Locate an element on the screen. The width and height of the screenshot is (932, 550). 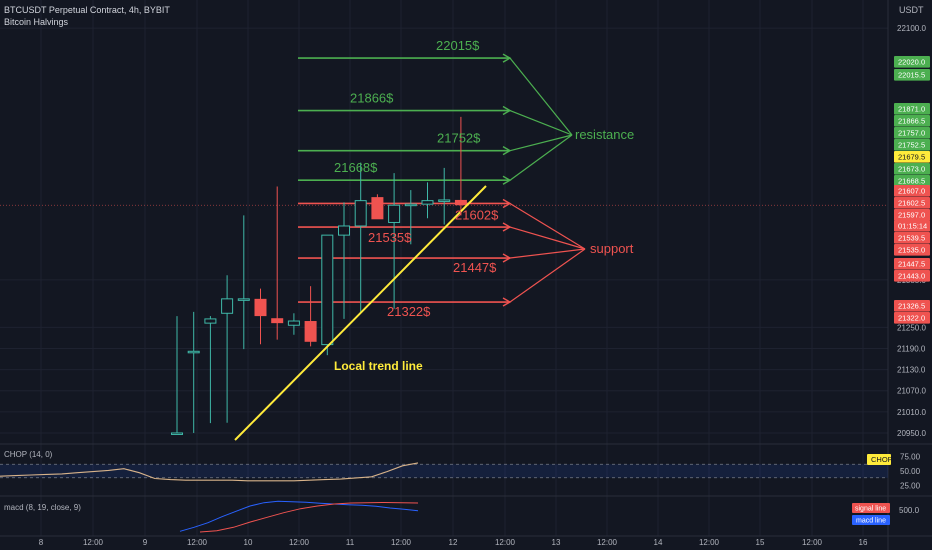
price-badge-text: 21539.5 is located at coordinates (911, 238).